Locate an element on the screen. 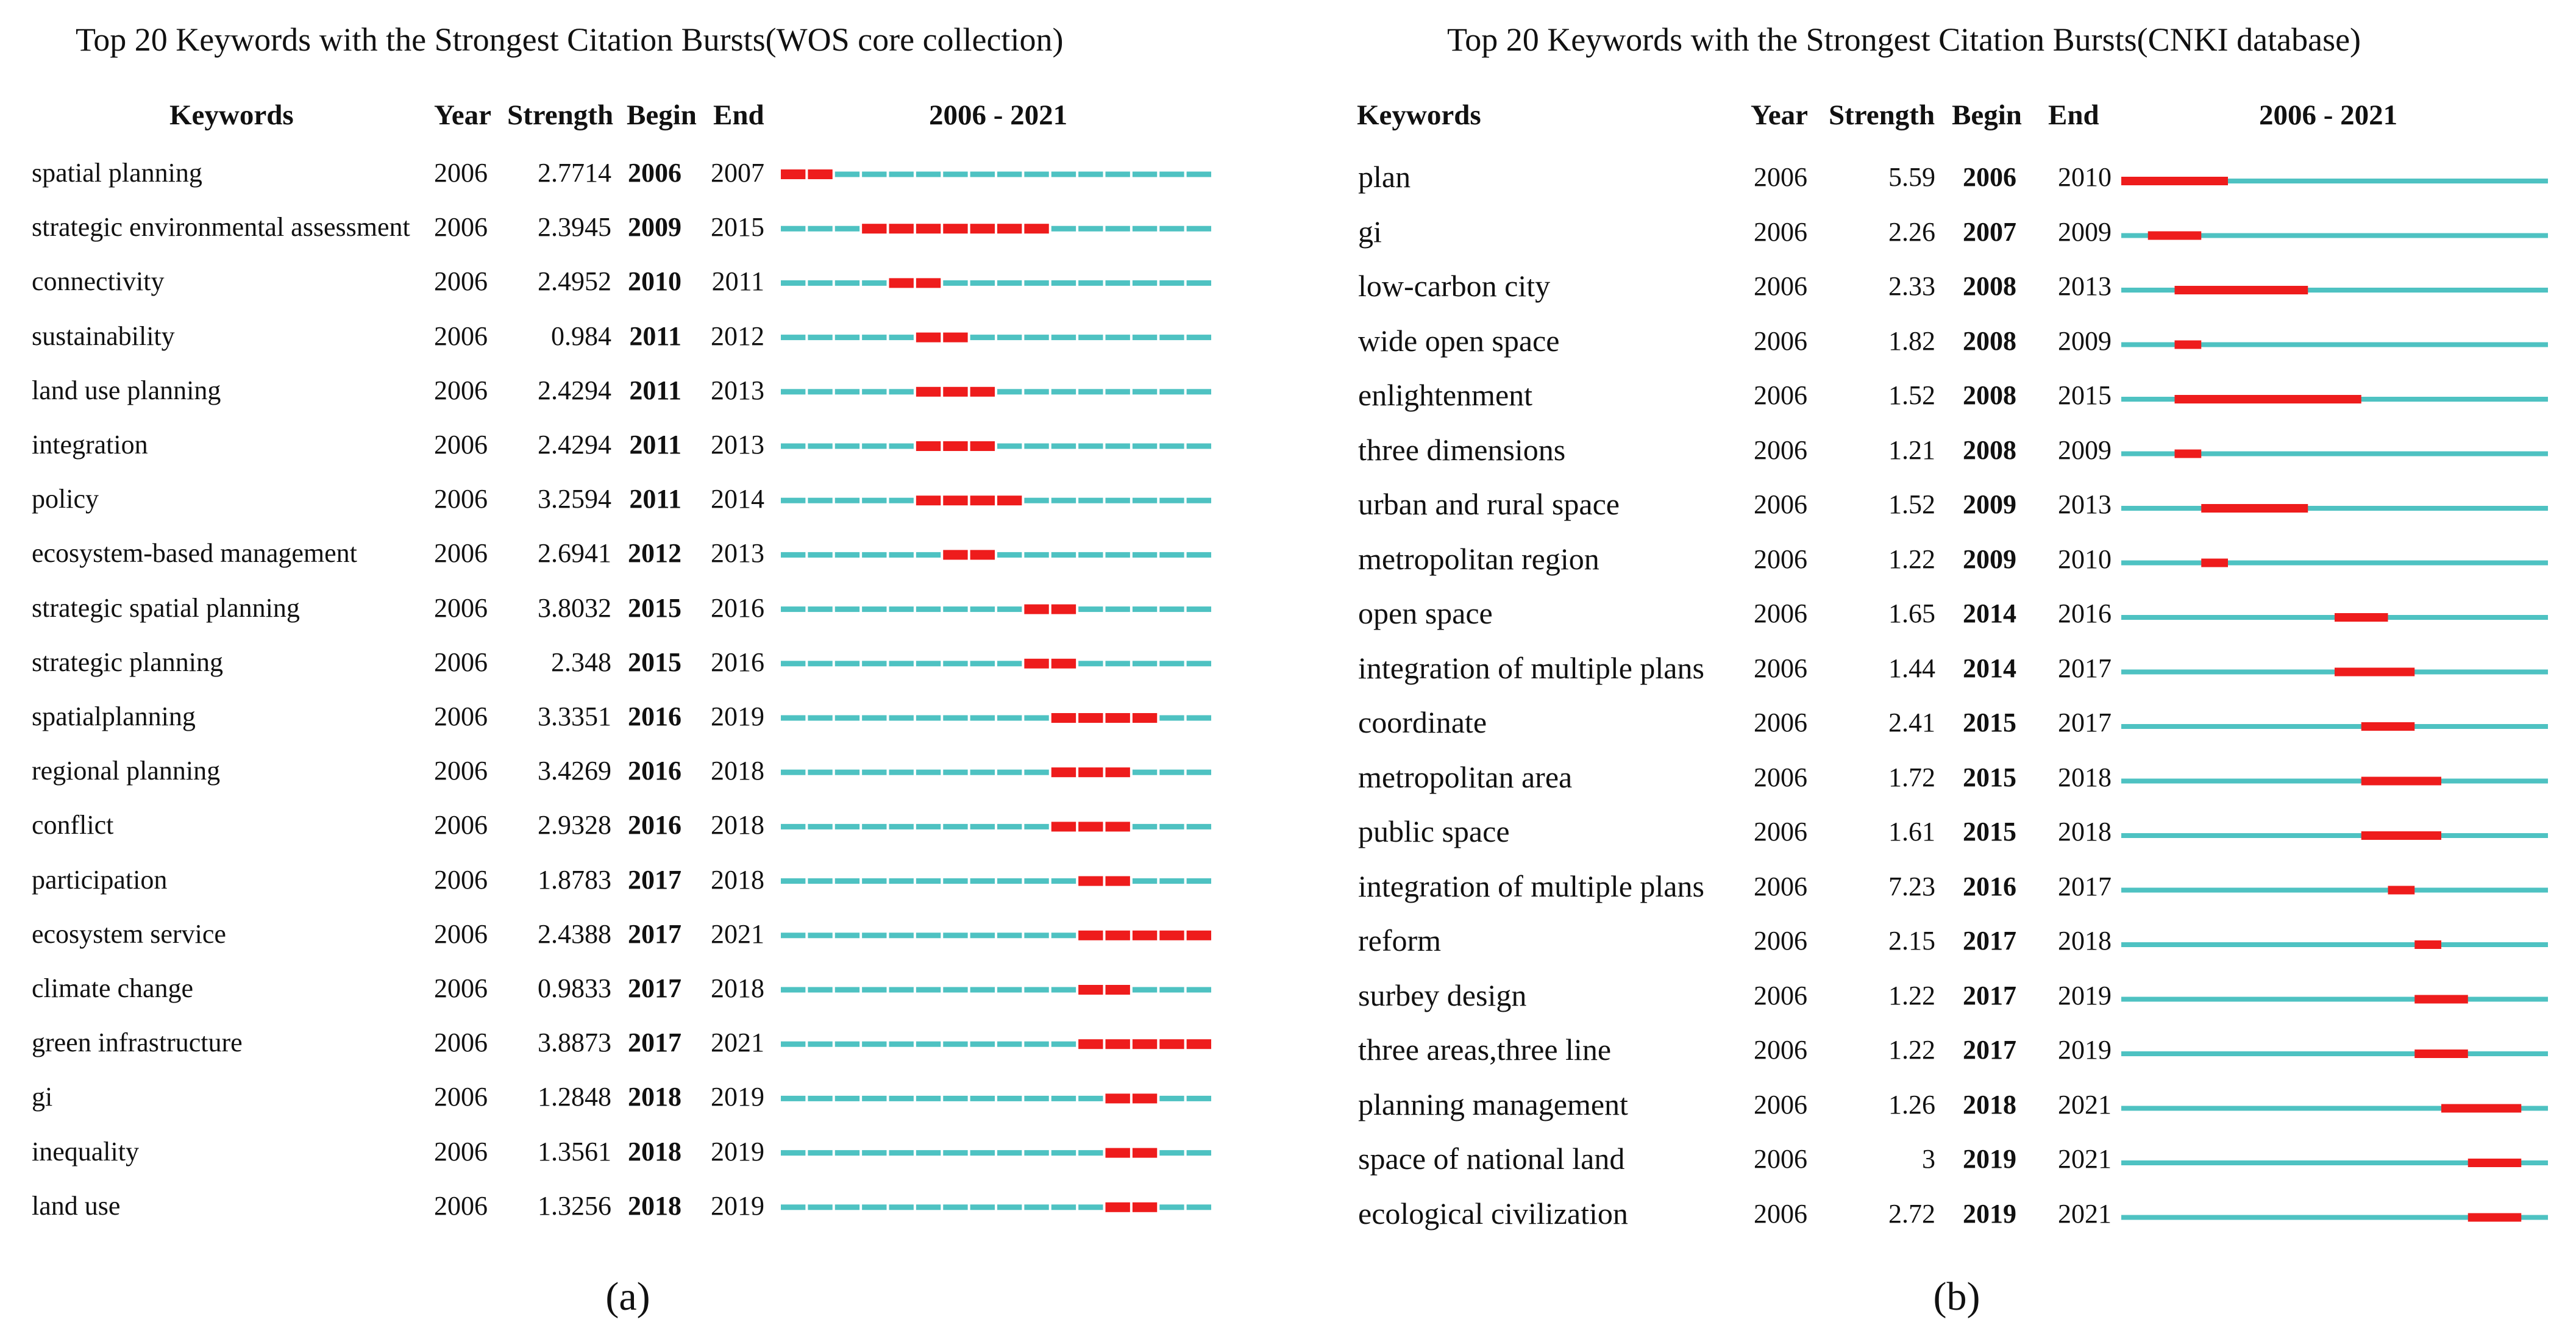  strength-value: 2.72 is located at coordinates (1911, 1213).